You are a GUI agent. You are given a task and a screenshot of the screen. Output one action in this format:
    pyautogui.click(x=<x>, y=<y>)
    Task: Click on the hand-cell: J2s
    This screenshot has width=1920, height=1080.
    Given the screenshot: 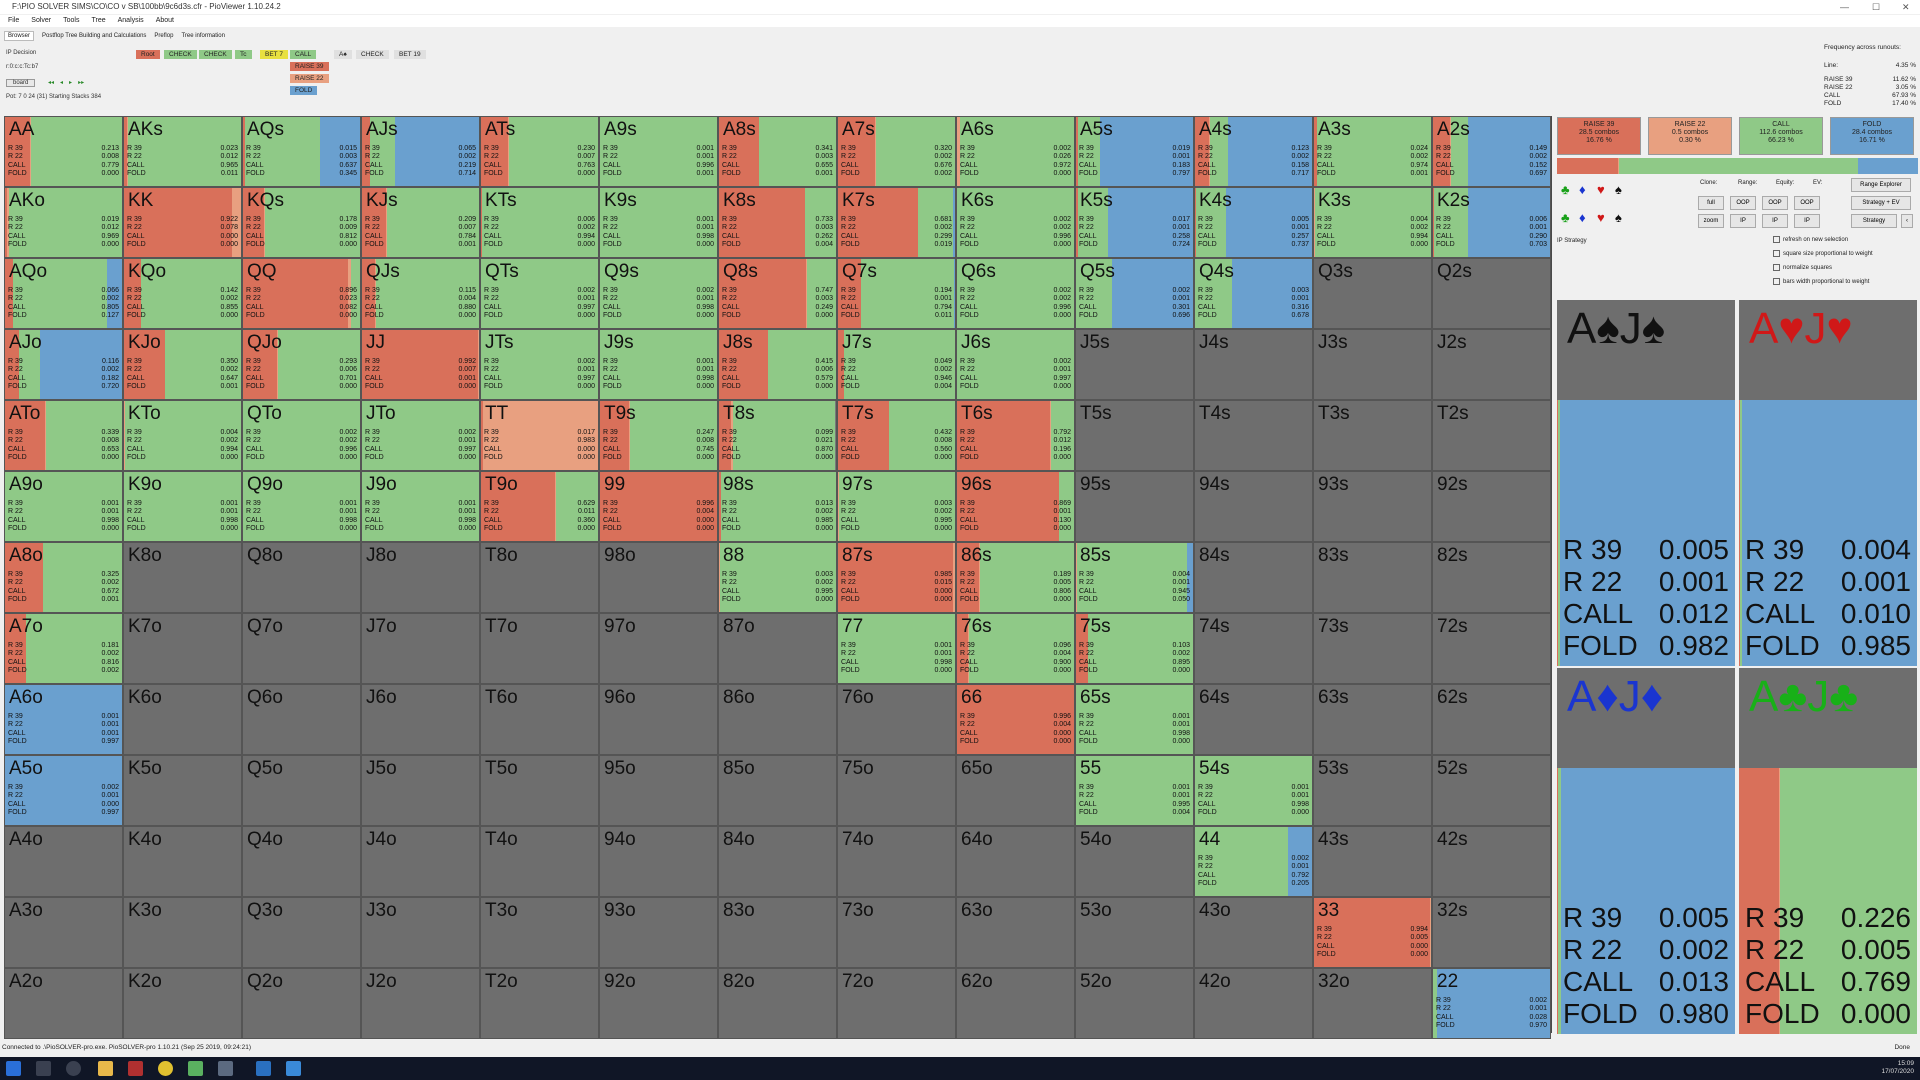 What is the action you would take?
    pyautogui.click(x=1491, y=364)
    